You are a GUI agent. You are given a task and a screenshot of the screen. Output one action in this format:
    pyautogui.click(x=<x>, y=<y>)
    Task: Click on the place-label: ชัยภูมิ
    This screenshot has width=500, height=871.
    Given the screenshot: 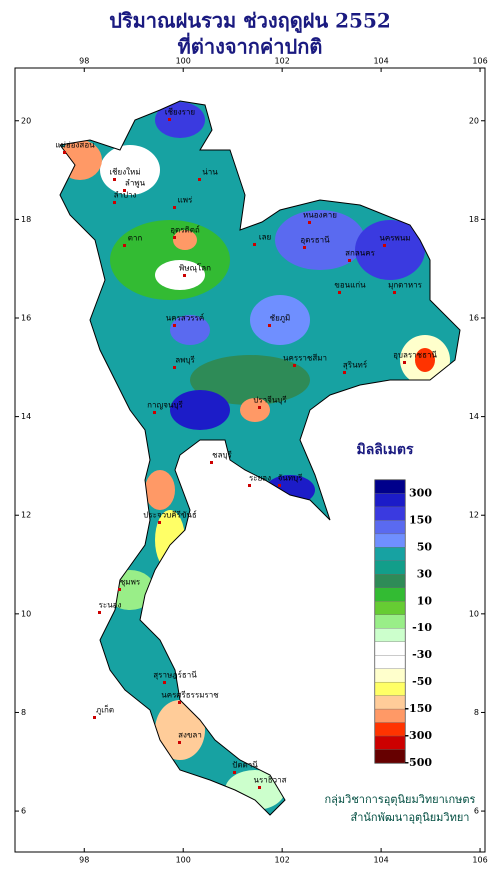 What is the action you would take?
    pyautogui.click(x=280, y=319)
    